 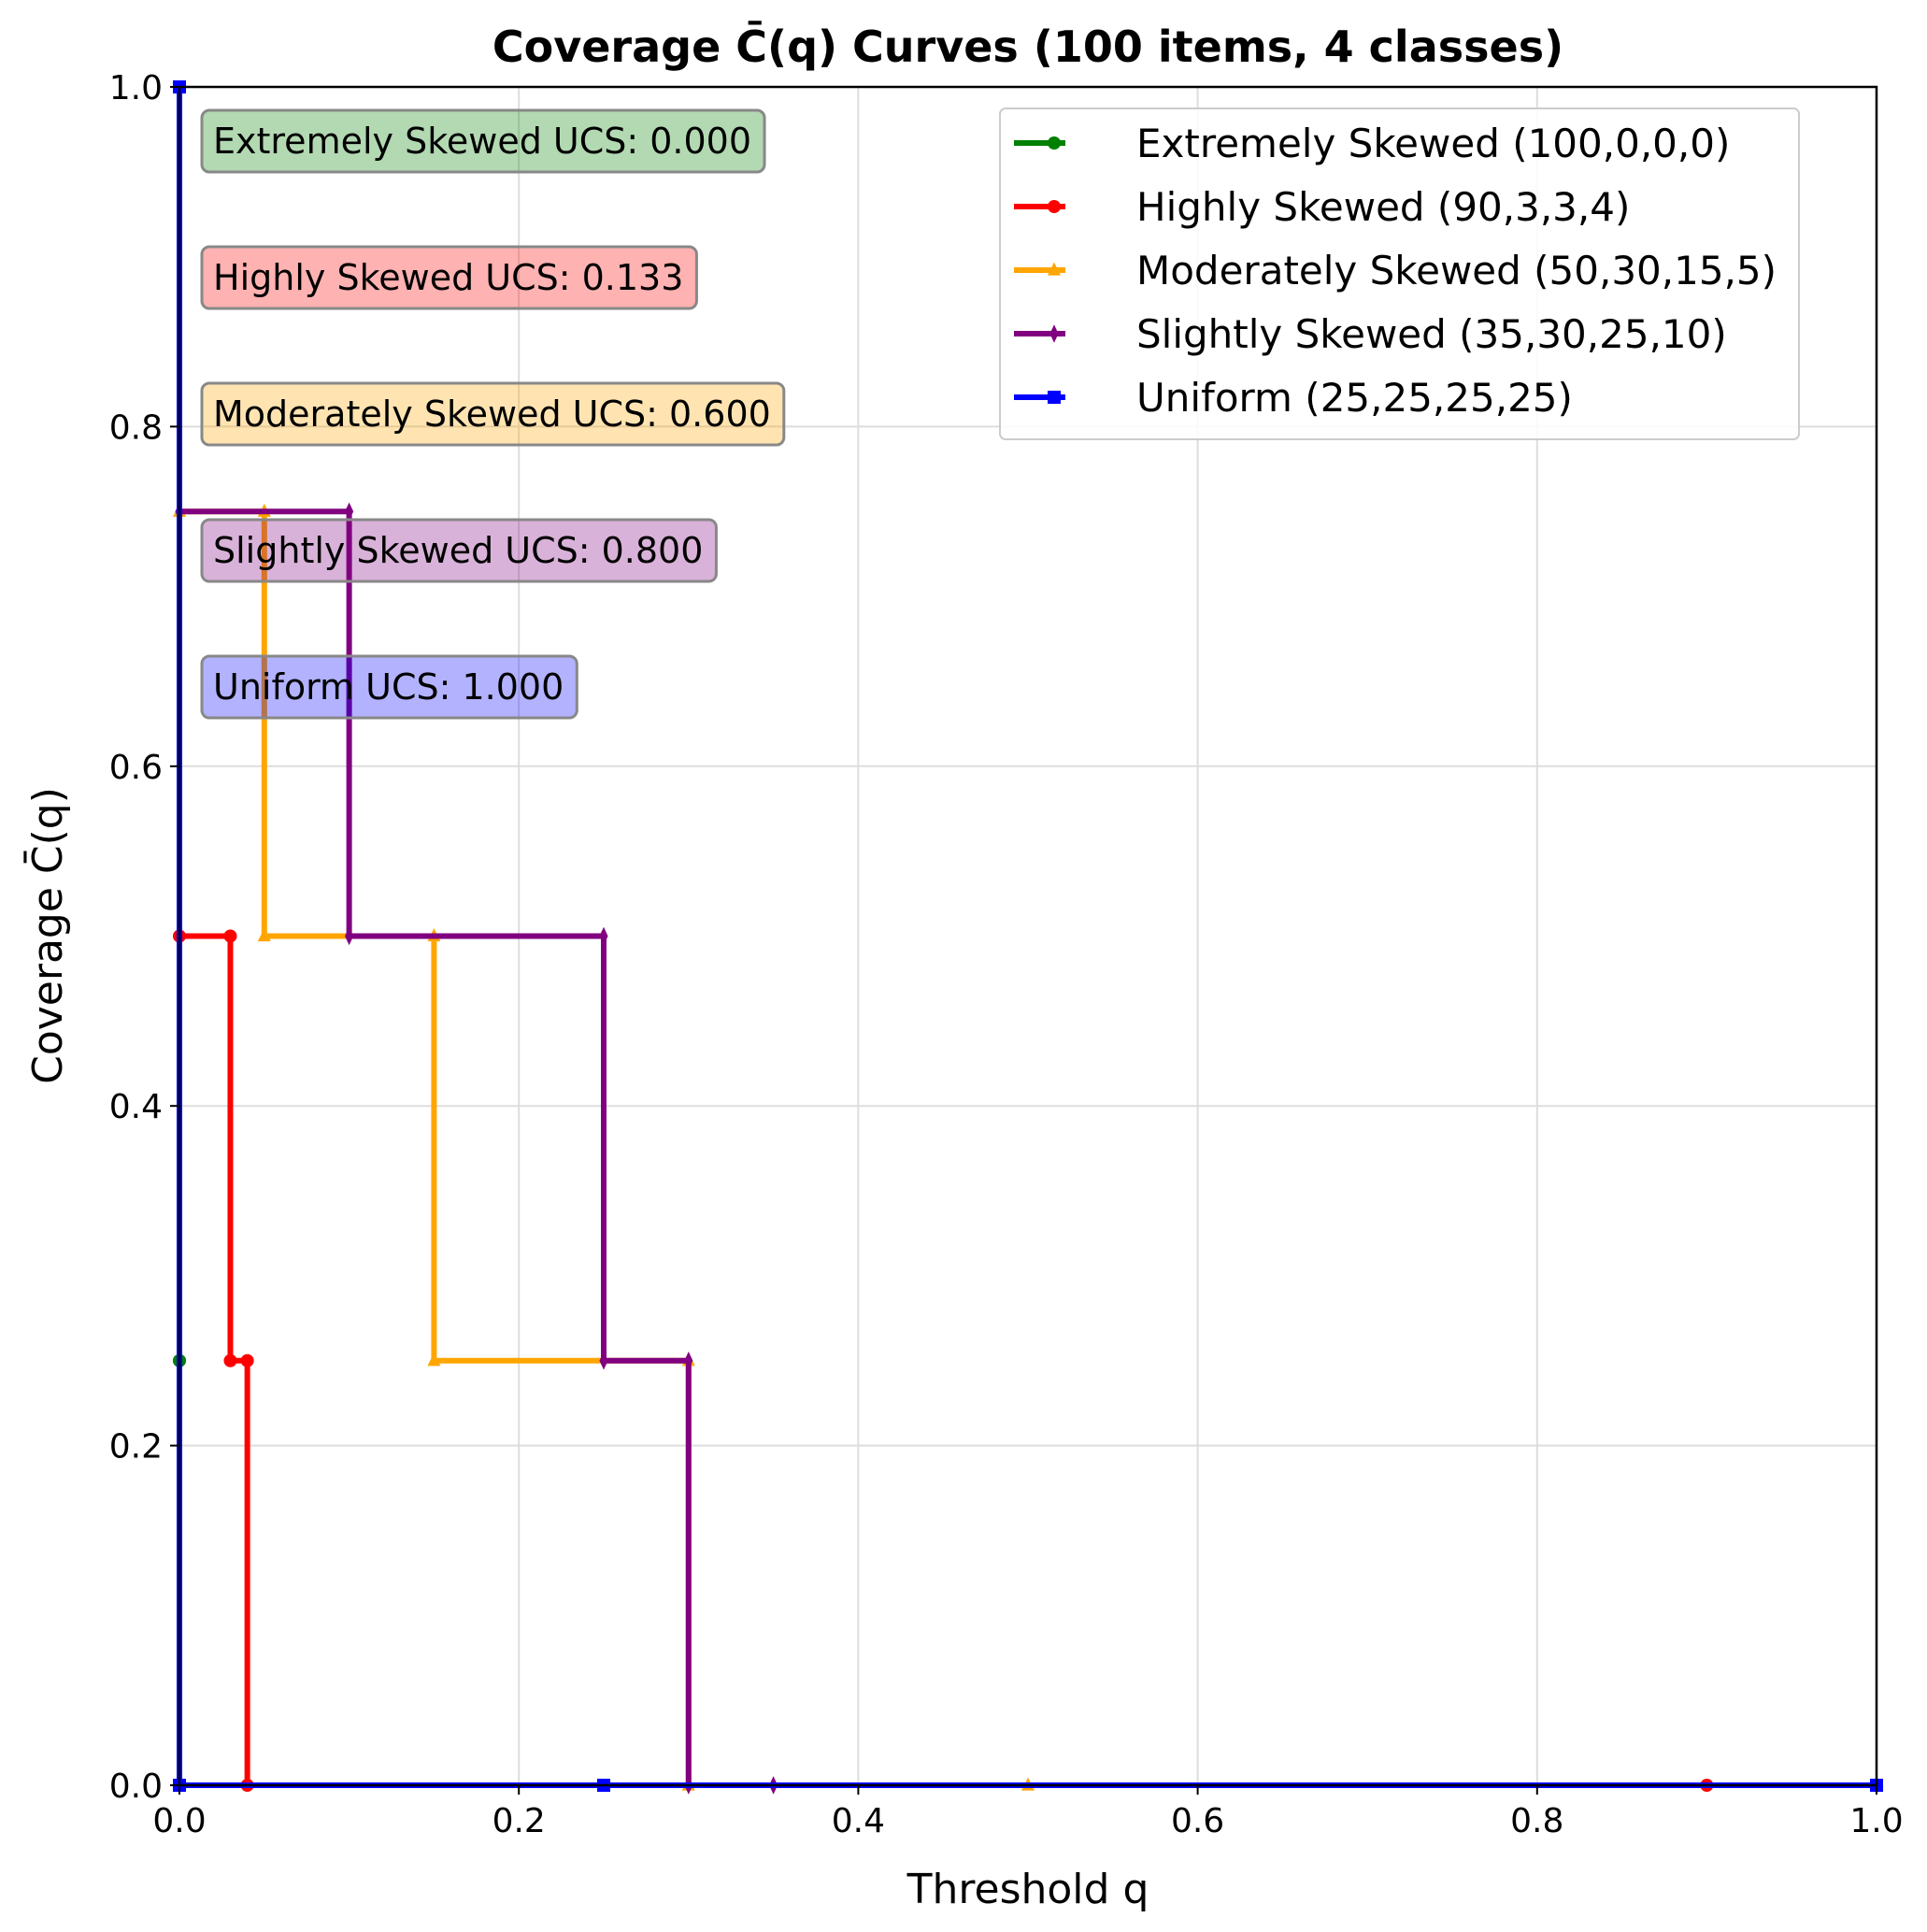 I want to click on x-tick-label: 0.0, so click(x=179, y=1821).